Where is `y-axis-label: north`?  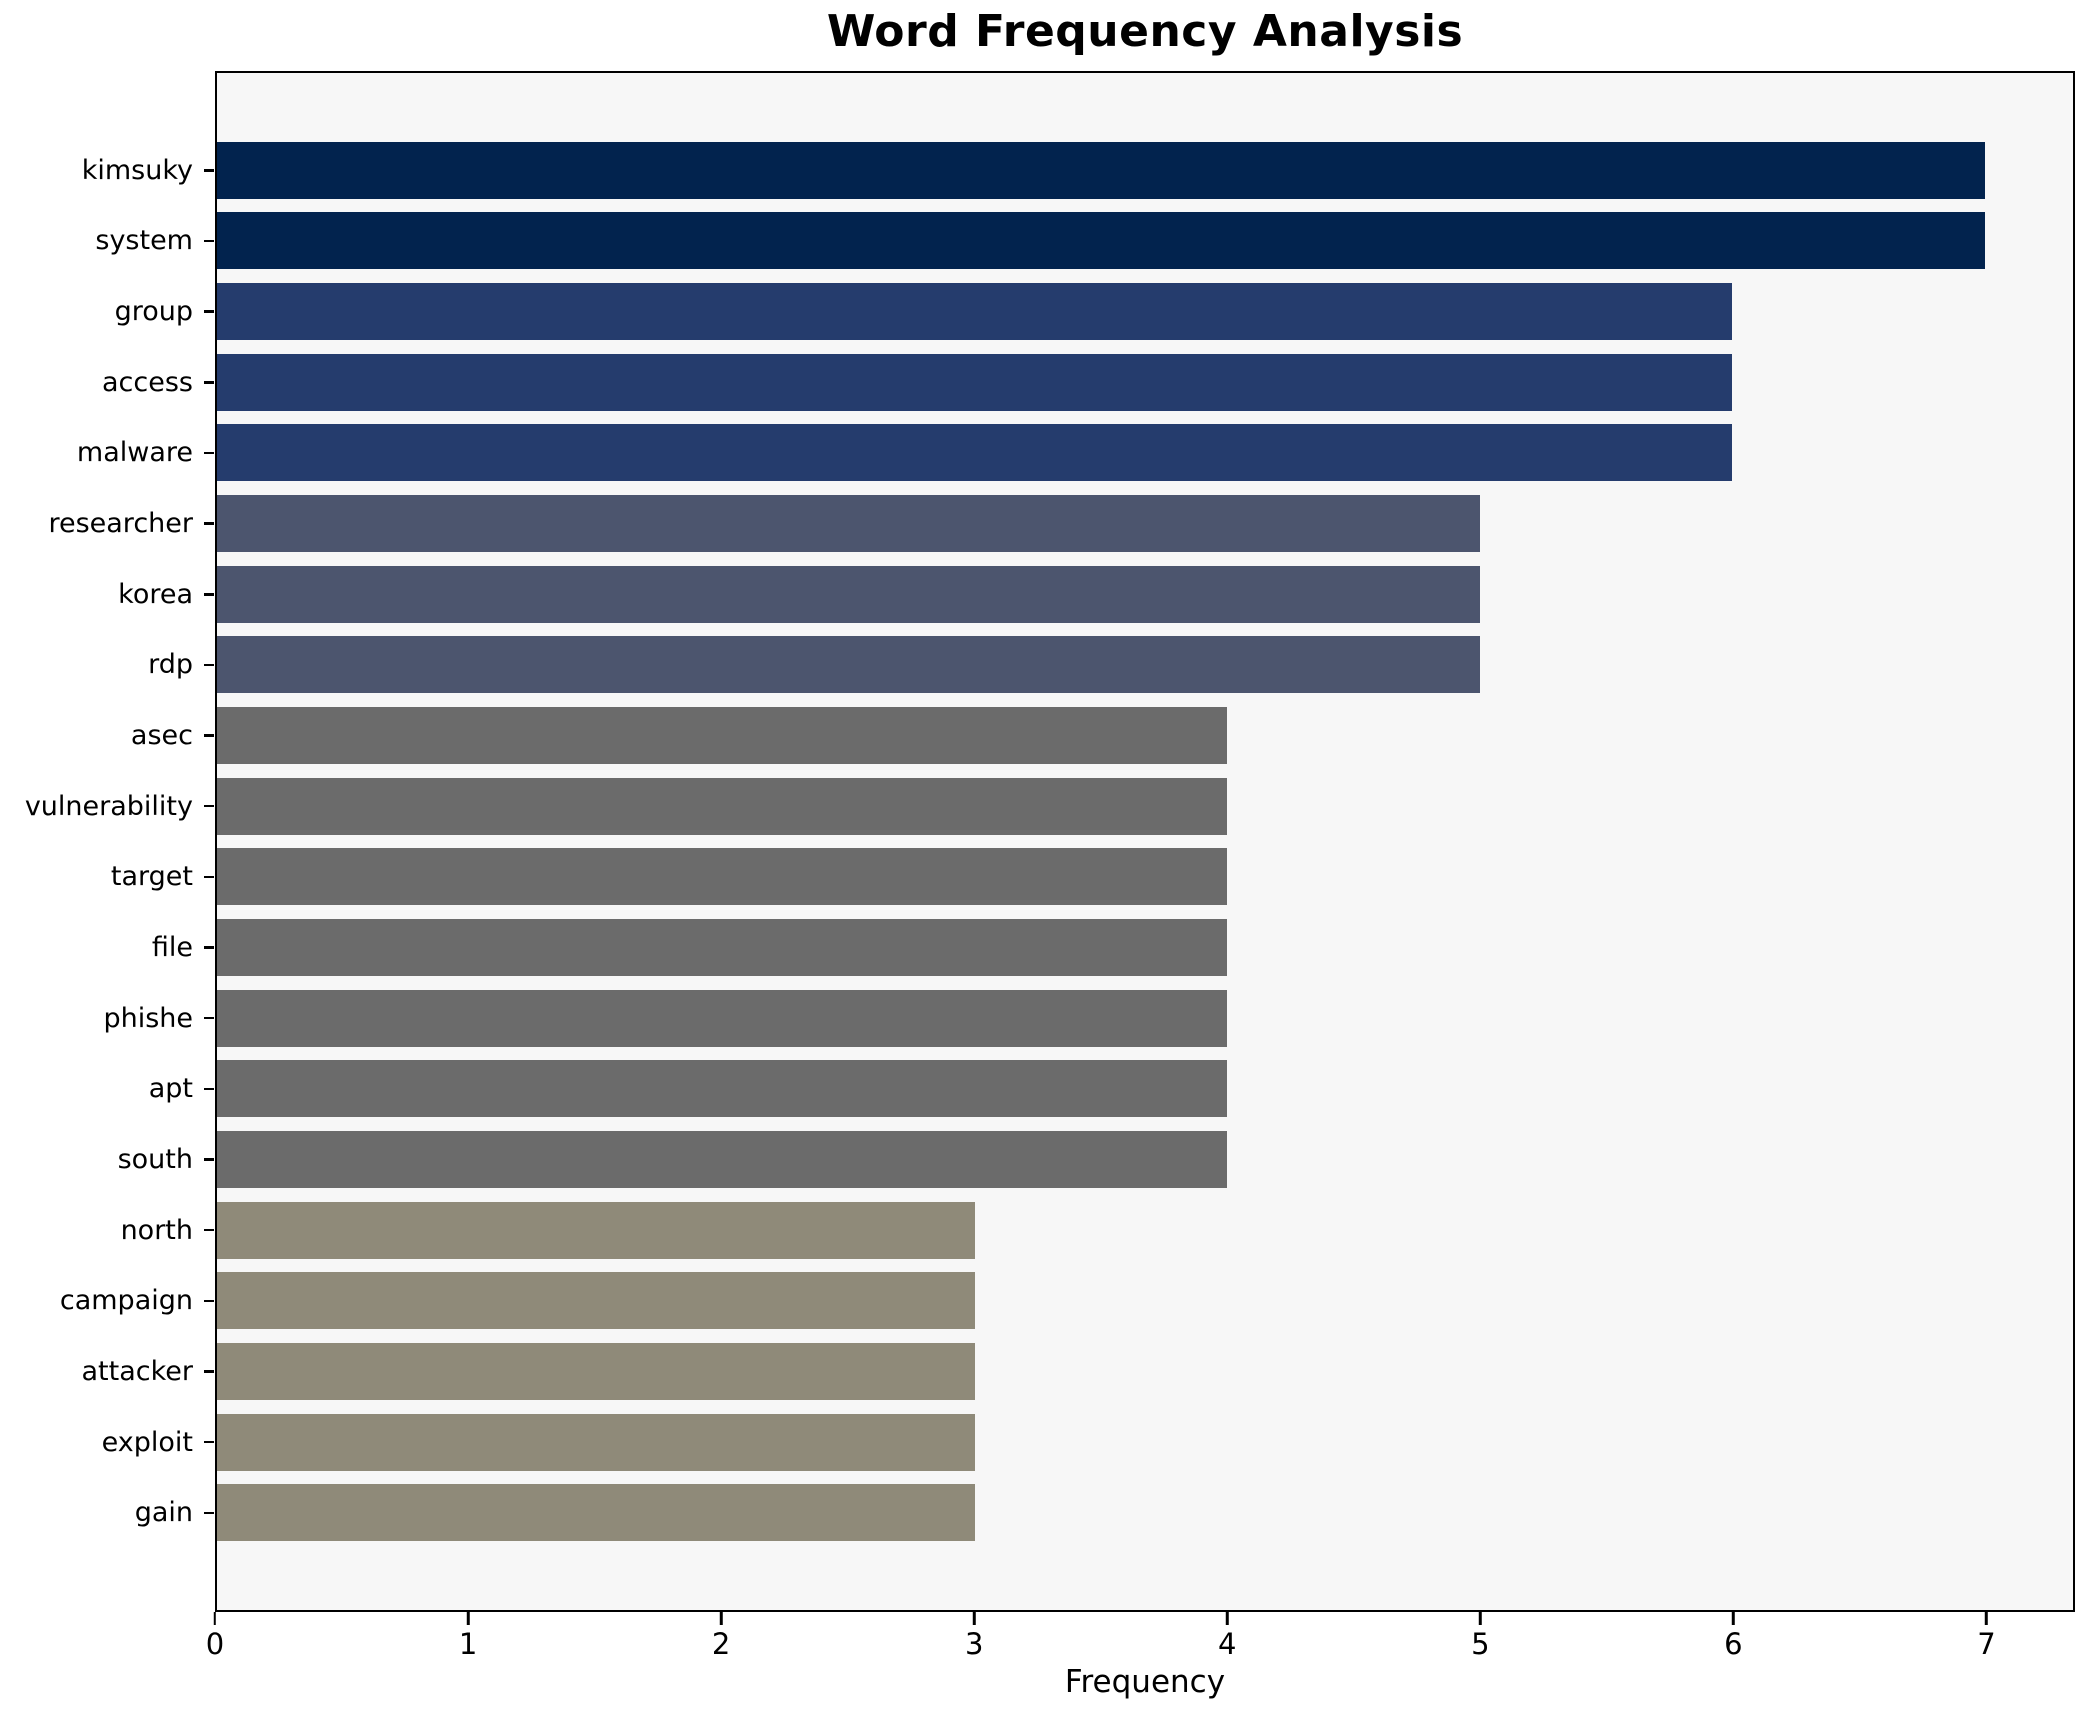
y-axis-label: north is located at coordinates (156, 1230).